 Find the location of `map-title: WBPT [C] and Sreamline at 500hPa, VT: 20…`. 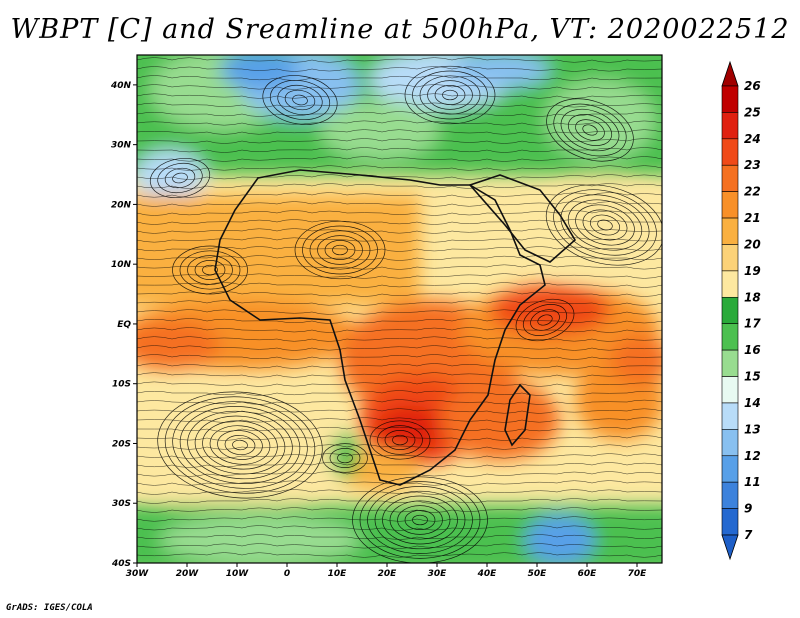

map-title: WBPT [C] and Sreamline at 500hPa, VT: 20… is located at coordinates (400, 29).